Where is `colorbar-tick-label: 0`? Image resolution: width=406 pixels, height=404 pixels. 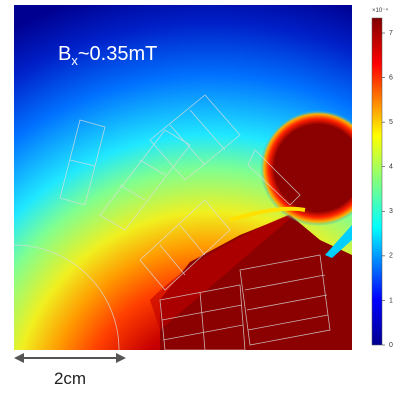 colorbar-tick-label: 0 is located at coordinates (391, 345).